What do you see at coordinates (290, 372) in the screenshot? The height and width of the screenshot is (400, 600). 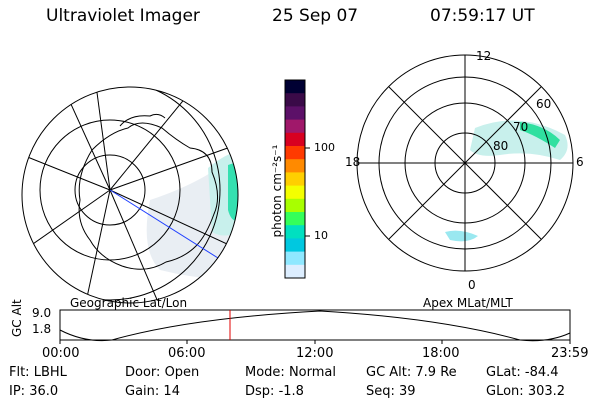 I see `info-mode: Mode: Normal` at bounding box center [290, 372].